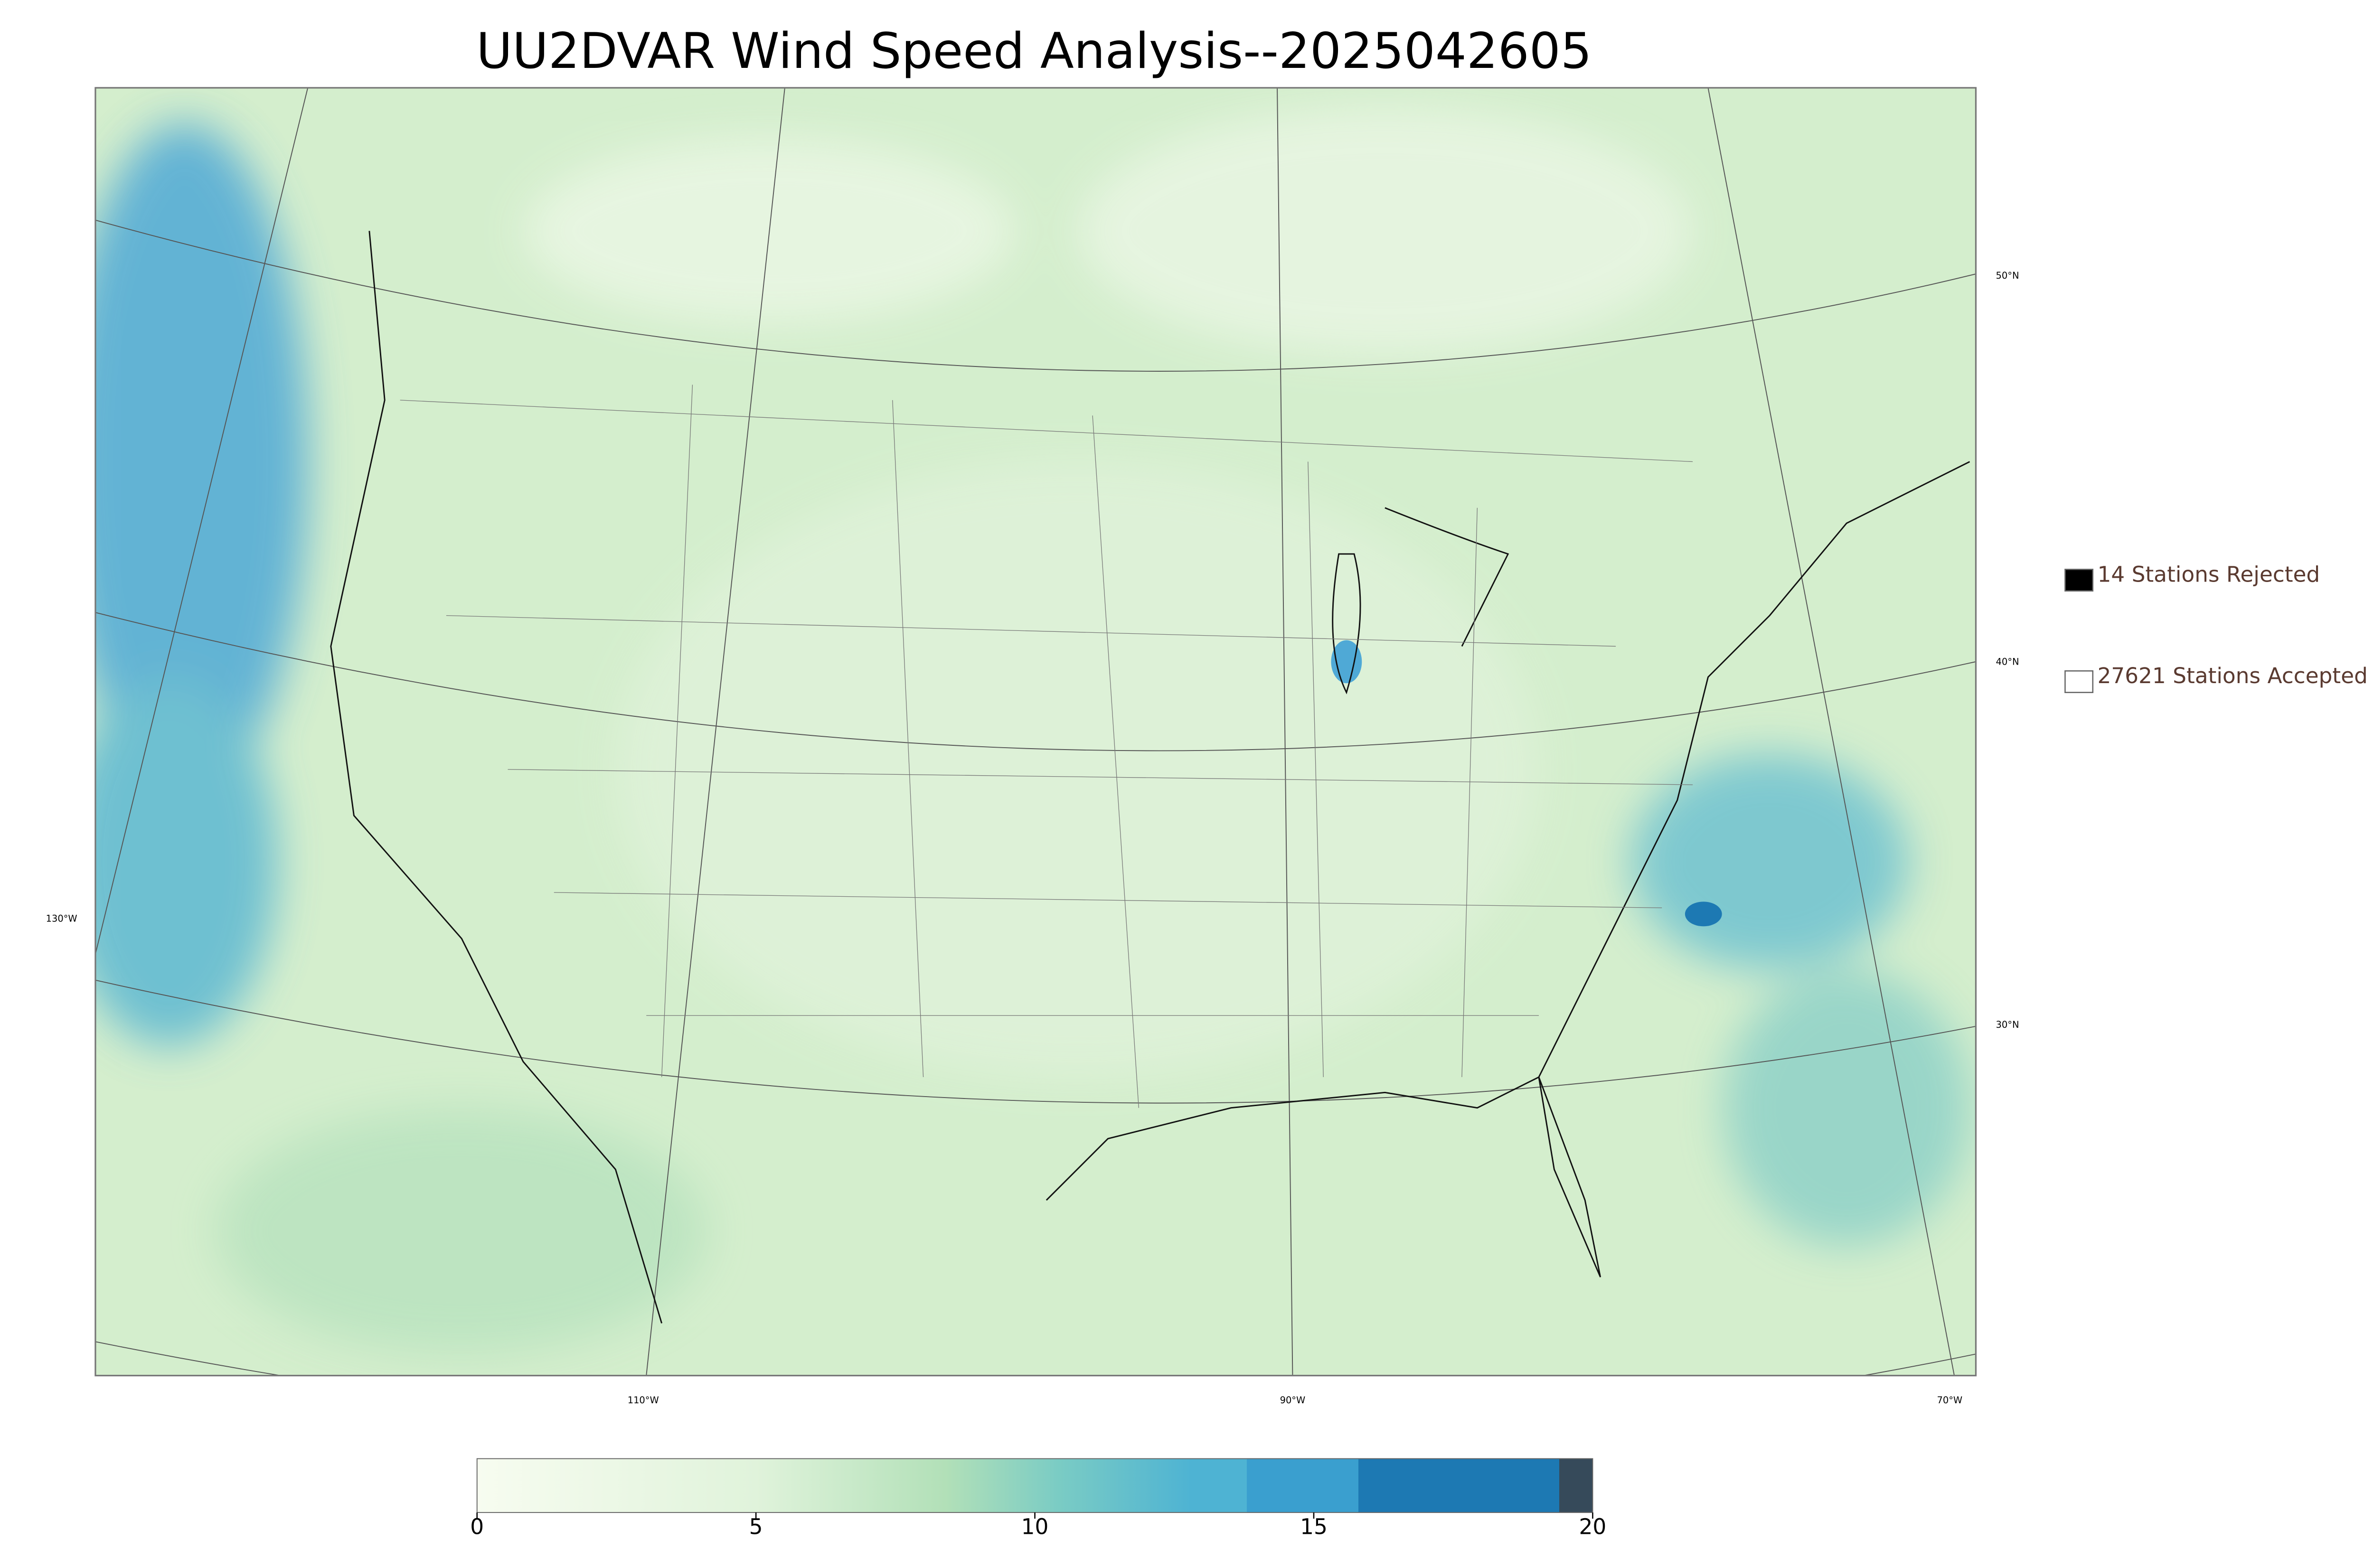 The height and width of the screenshot is (1568, 2374). Describe the element at coordinates (1035, 1527) in the screenshot. I see `colorbar-tick-label: 10` at that location.